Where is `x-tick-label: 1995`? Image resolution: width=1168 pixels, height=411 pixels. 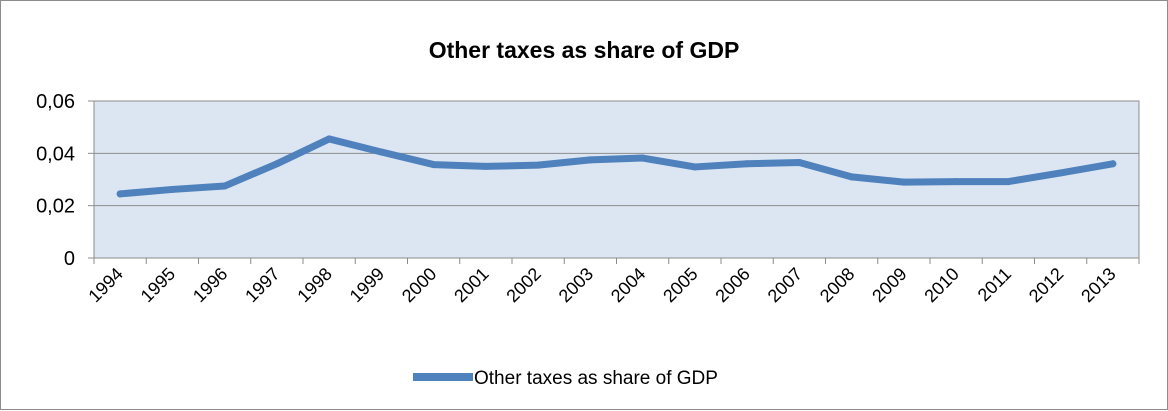 x-tick-label: 1995 is located at coordinates (158, 285).